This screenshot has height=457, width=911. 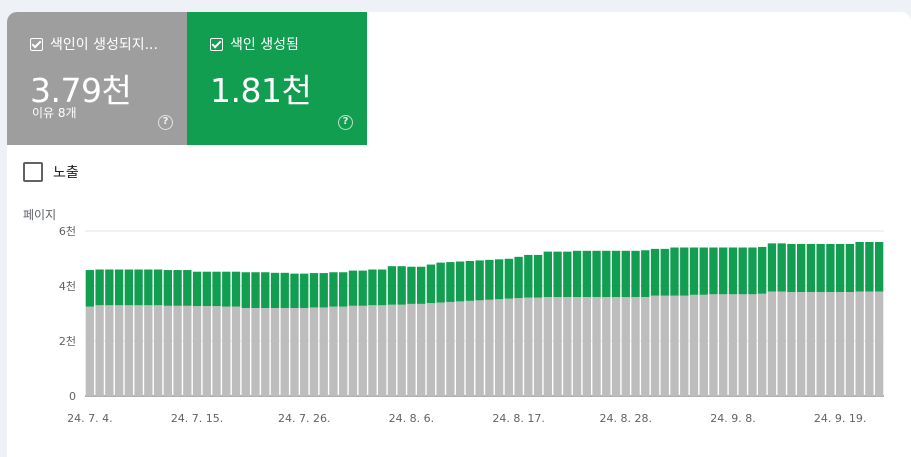 What do you see at coordinates (165, 122) in the screenshot?
I see `help-icon: ?` at bounding box center [165, 122].